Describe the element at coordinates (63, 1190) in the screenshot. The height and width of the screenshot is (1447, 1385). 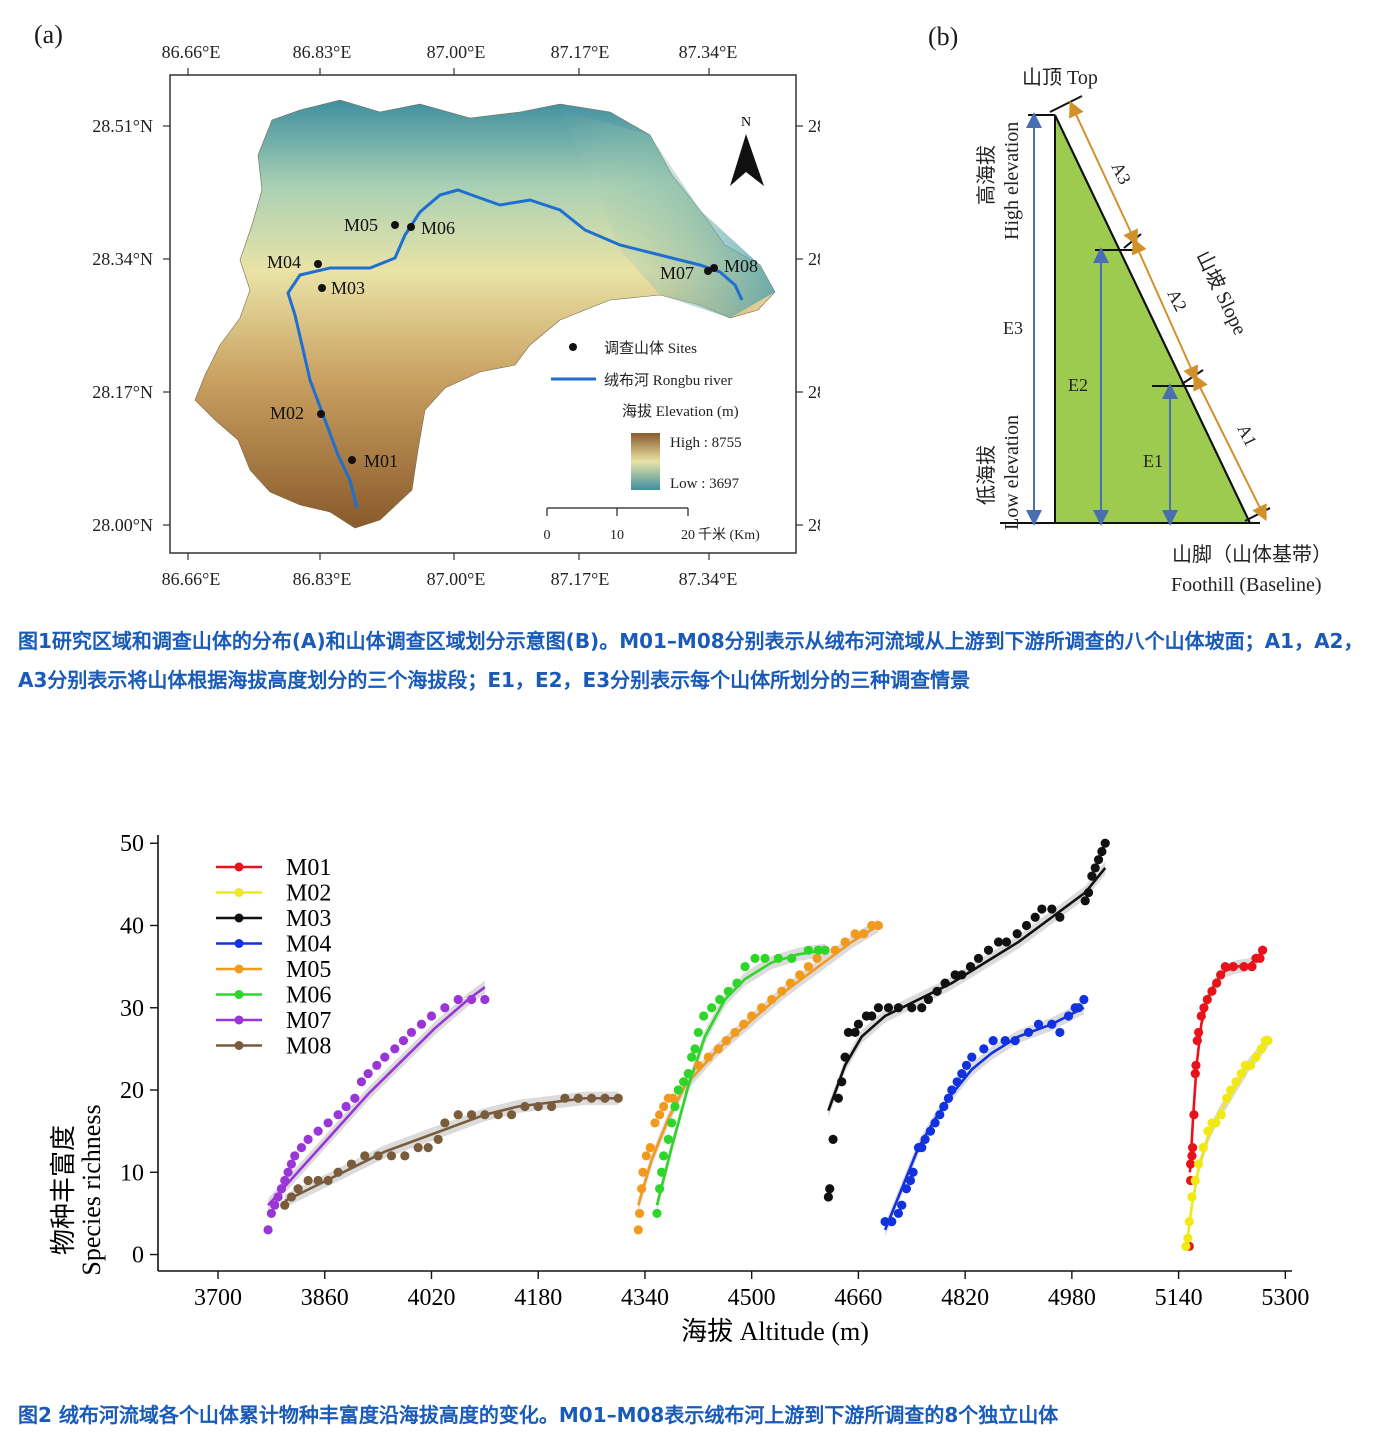
I see `y-axis-label-cn: 物种丰富度` at that location.